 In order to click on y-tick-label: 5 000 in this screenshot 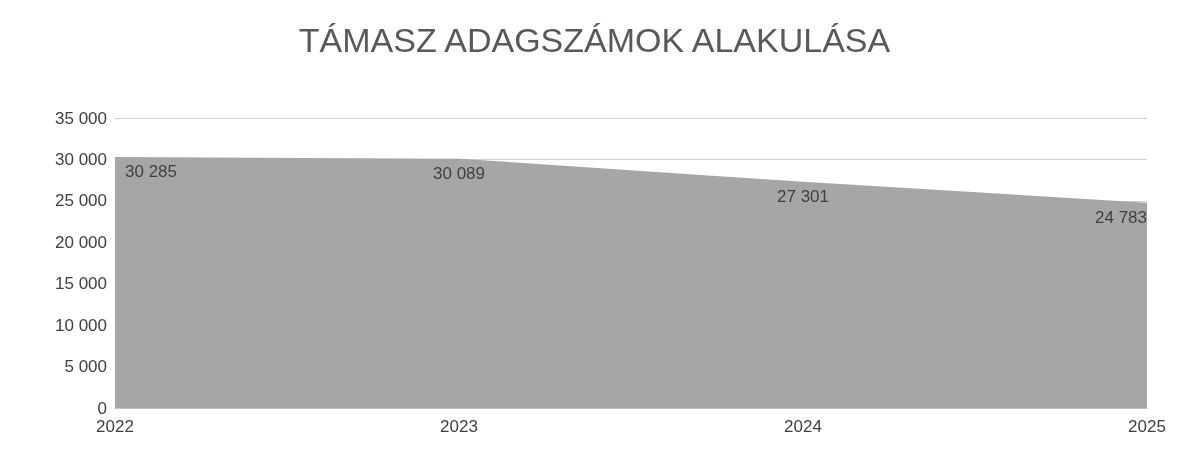, I will do `click(85, 367)`.